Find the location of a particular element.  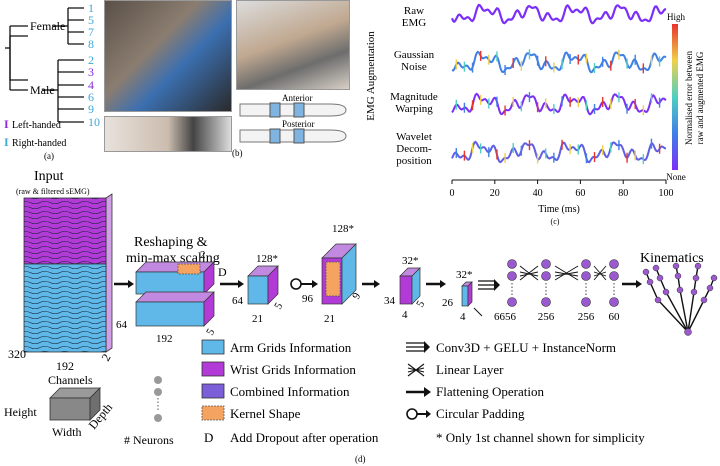

legend-linear-icon is located at coordinates (416, 370).